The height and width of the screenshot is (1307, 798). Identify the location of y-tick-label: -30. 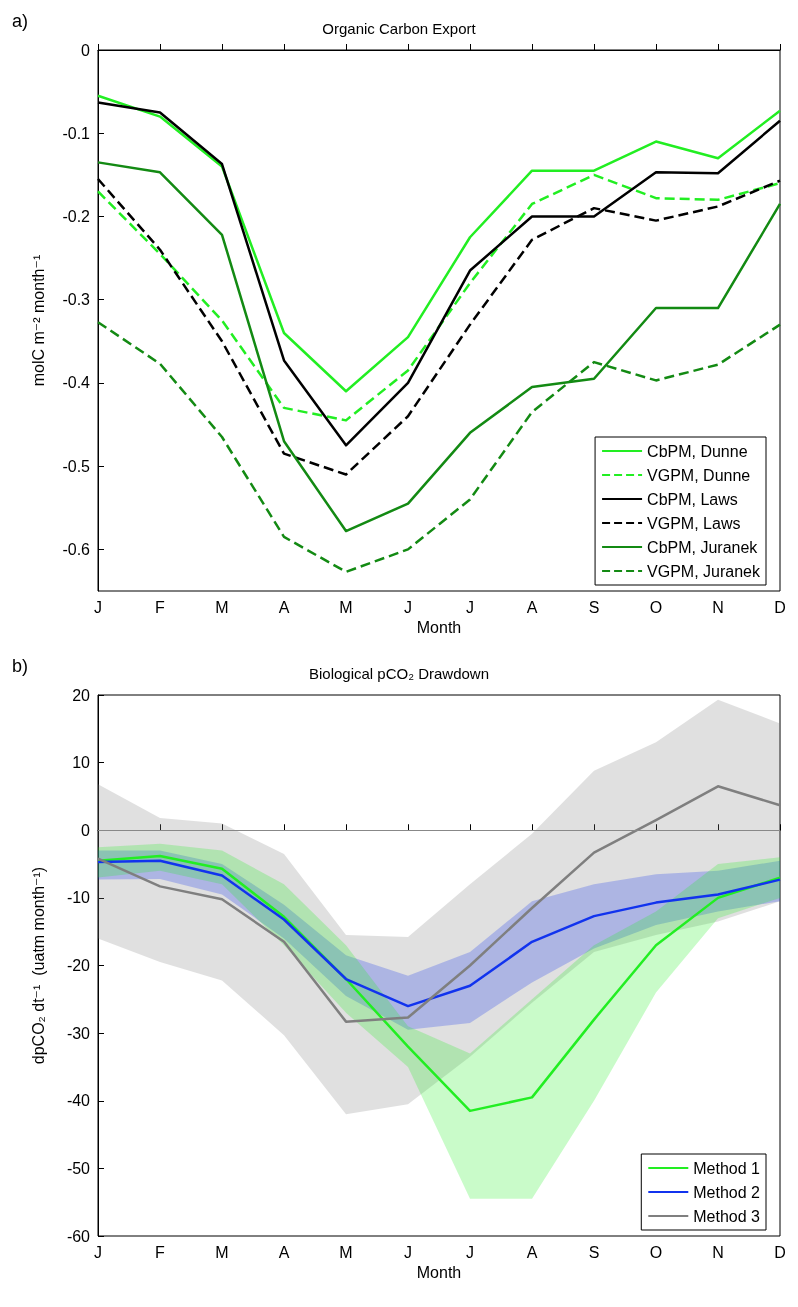
(78, 1033).